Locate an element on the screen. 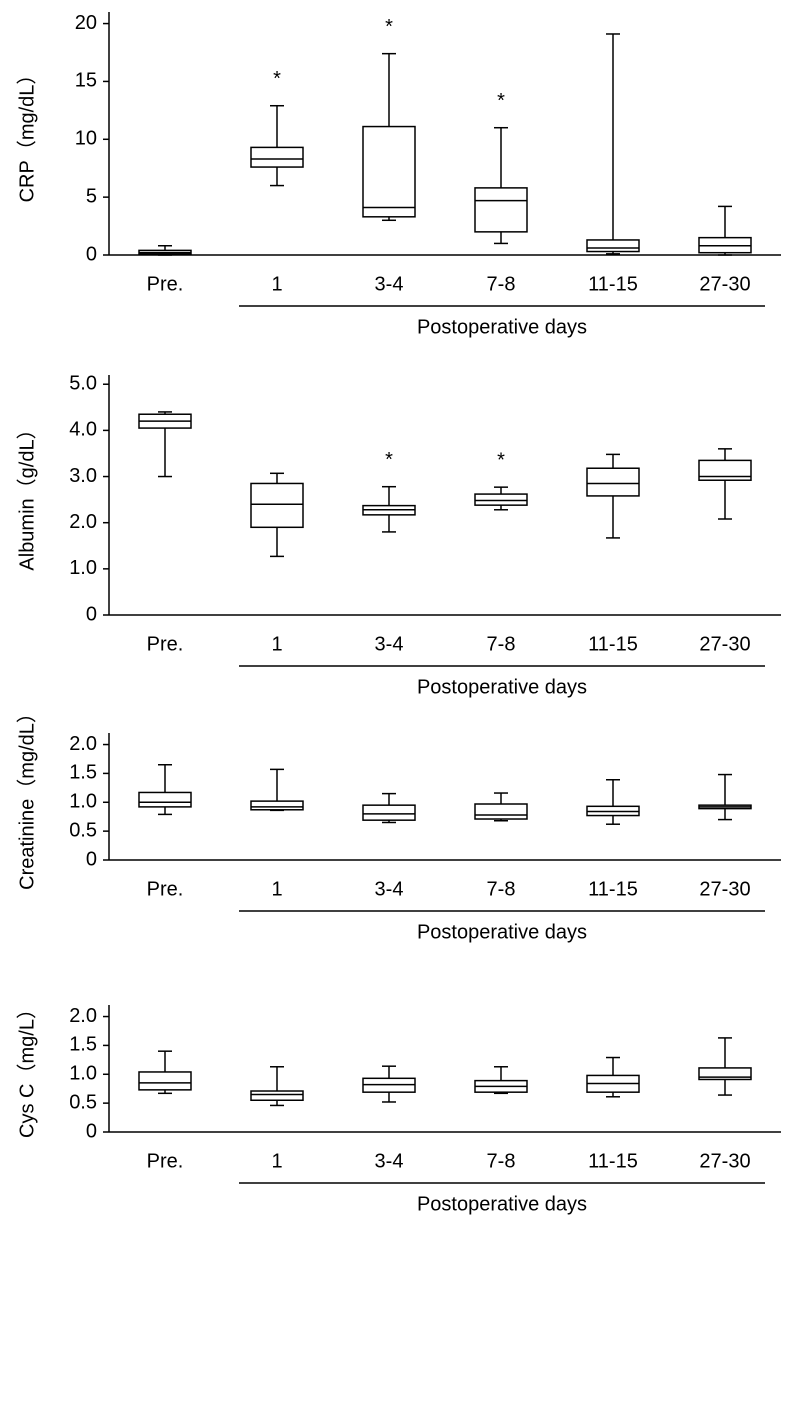 This screenshot has width=787, height=1423. y-axis-label: Albumin（g/dL） is located at coordinates (26, 494).